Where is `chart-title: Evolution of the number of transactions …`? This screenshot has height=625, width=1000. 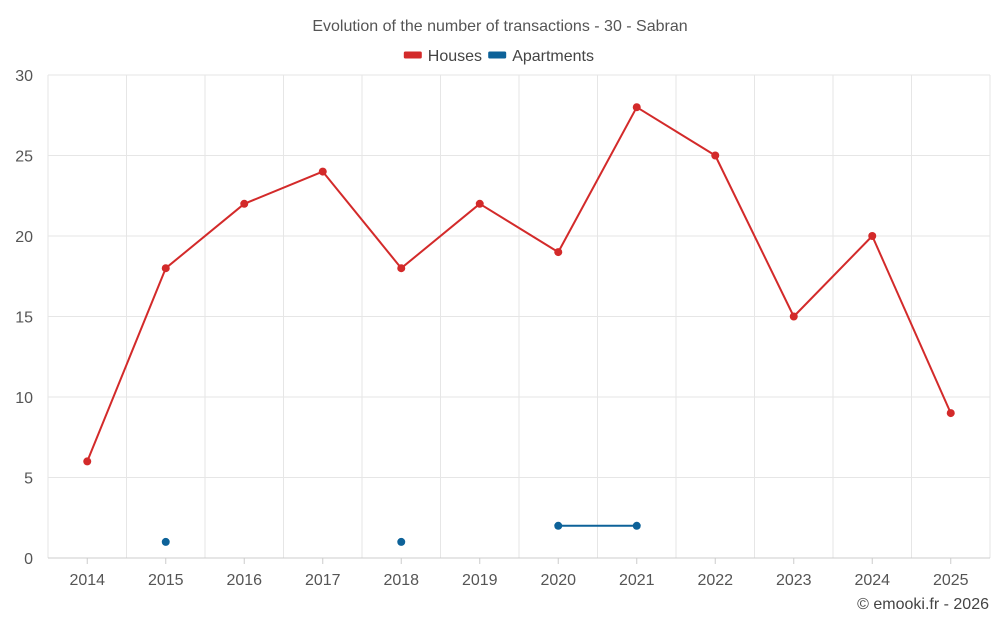 chart-title: Evolution of the number of transactions … is located at coordinates (499, 26).